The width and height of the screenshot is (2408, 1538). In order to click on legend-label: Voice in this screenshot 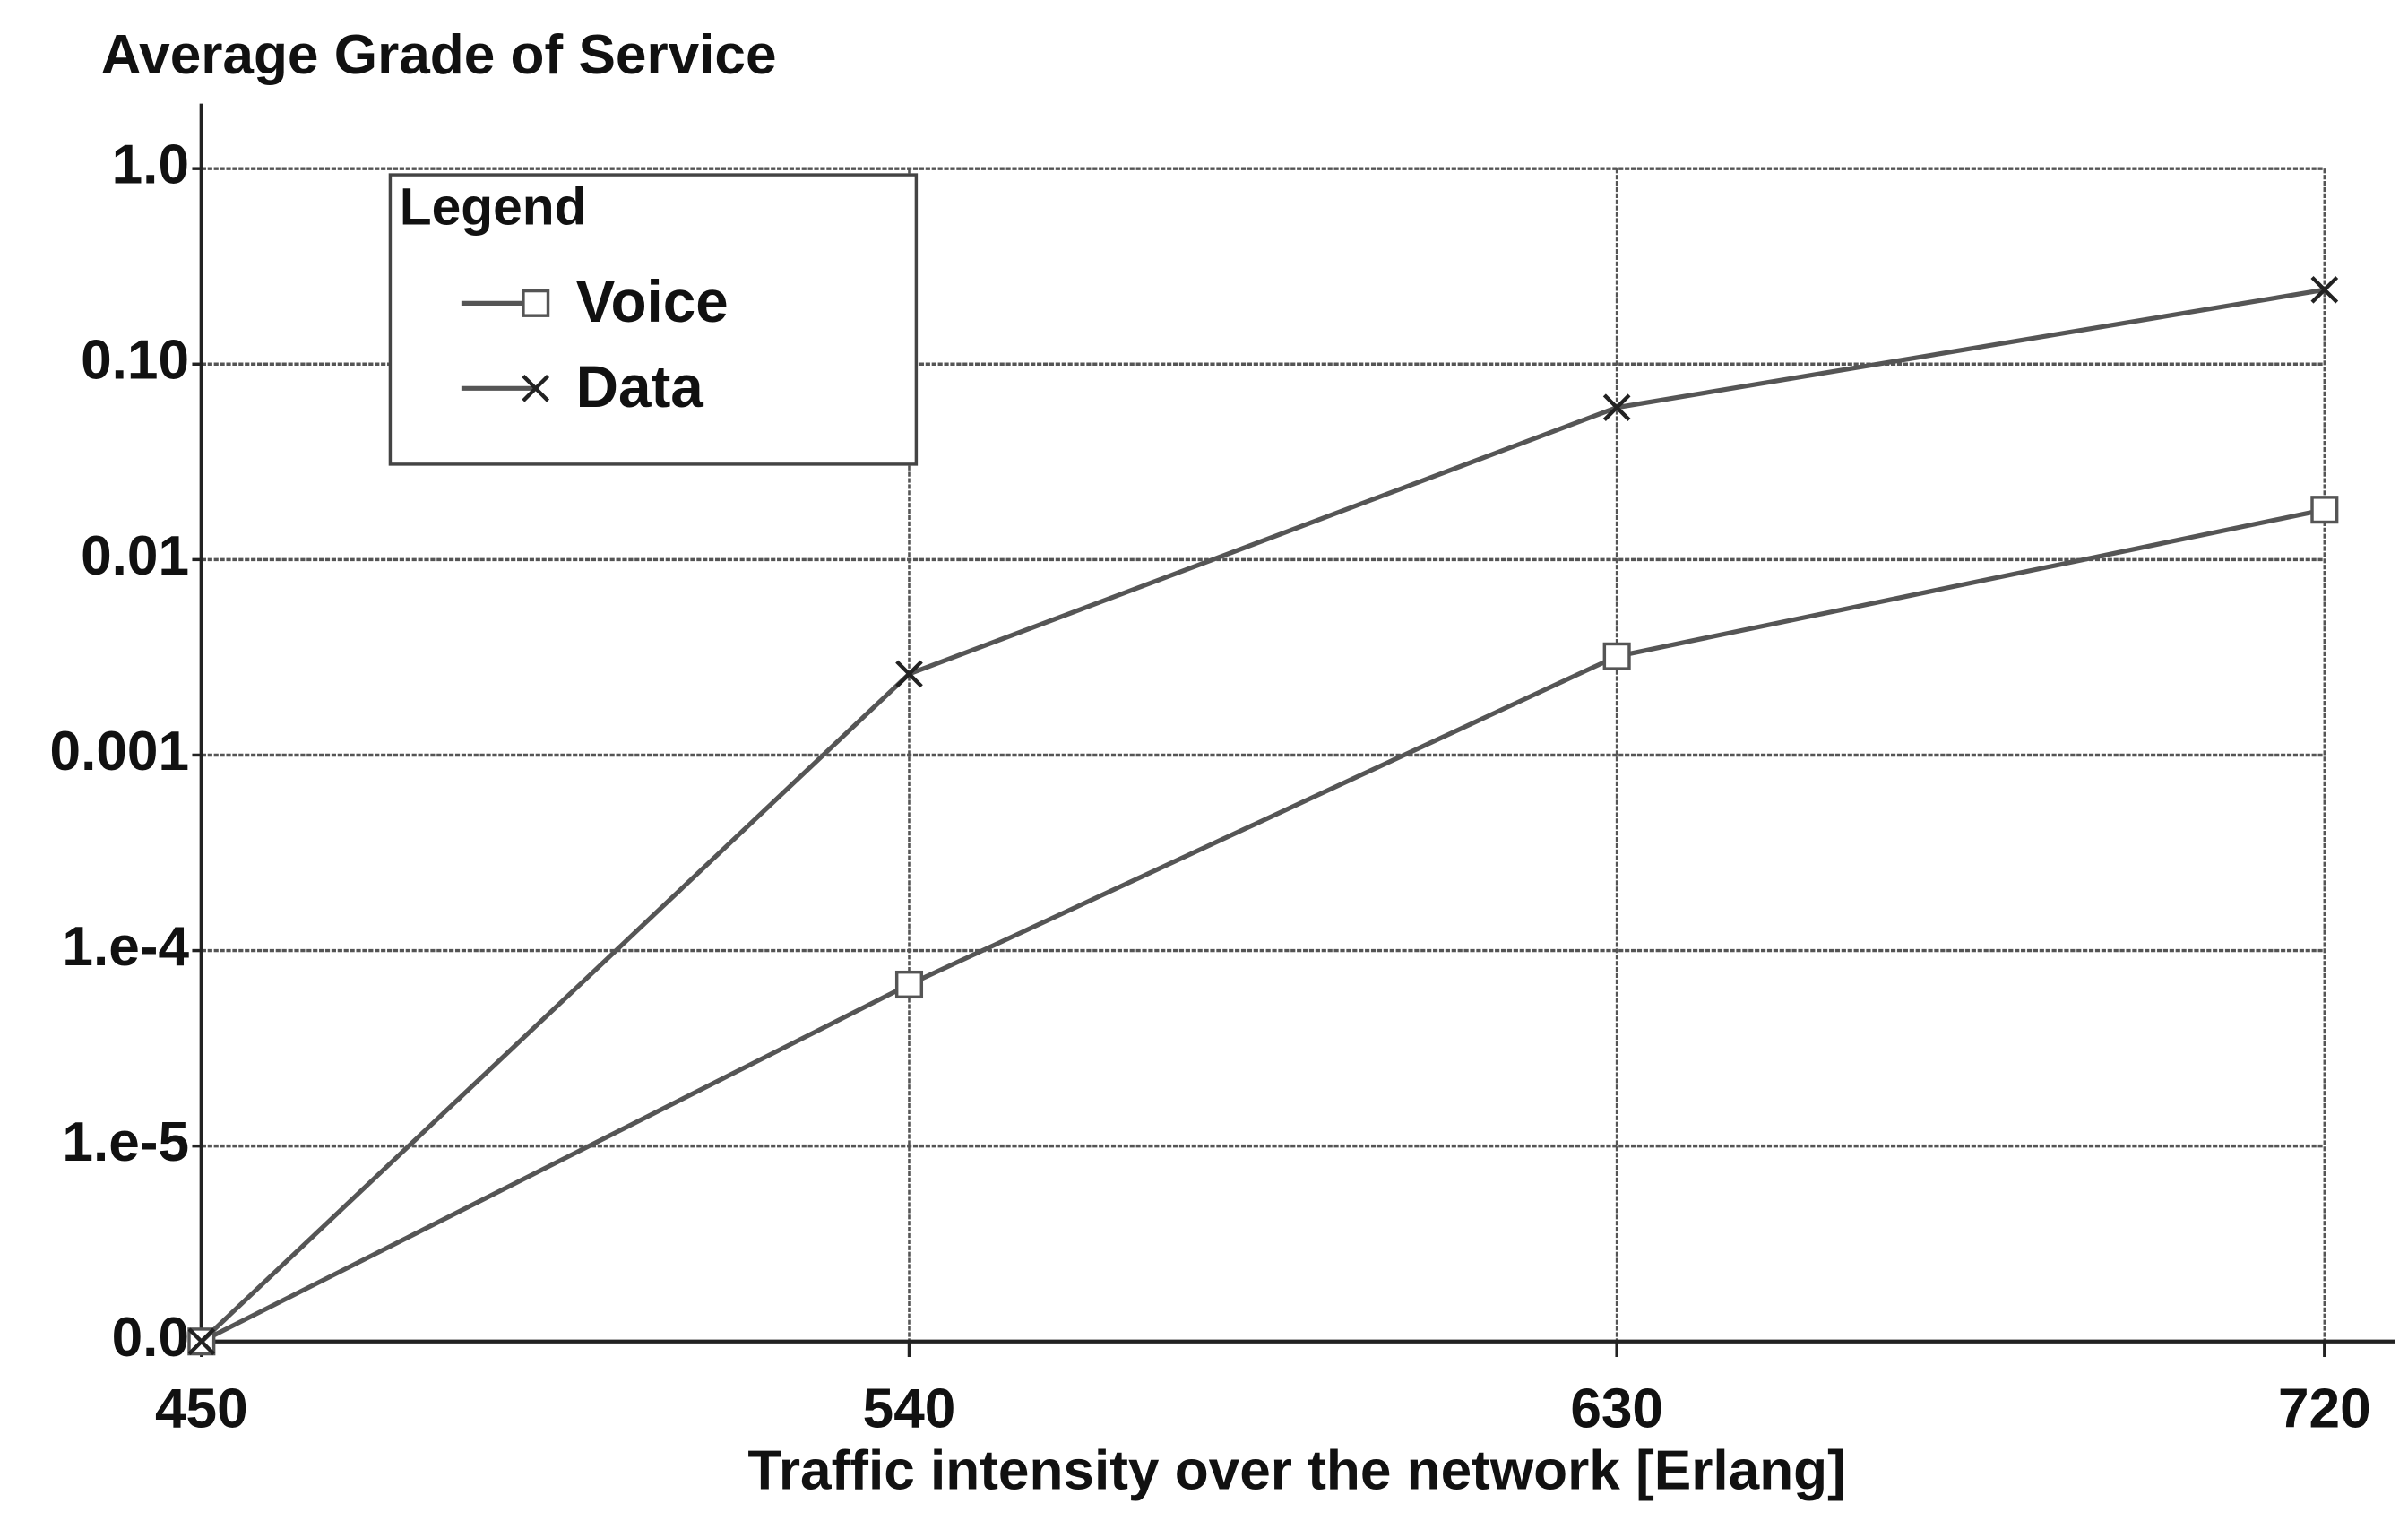, I will do `click(652, 301)`.